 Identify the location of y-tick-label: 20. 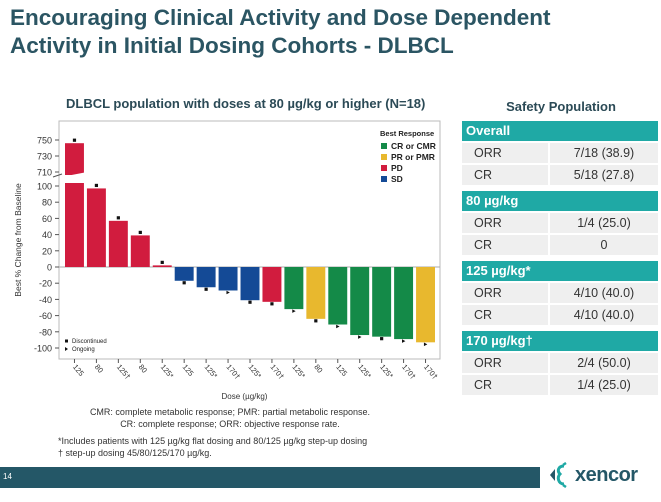
(47, 251).